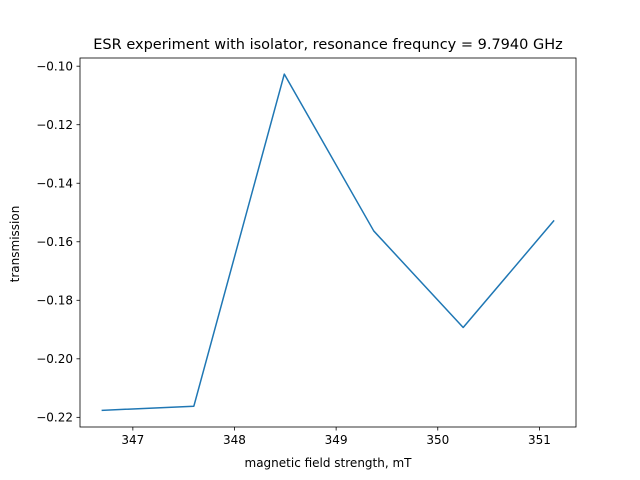 The width and height of the screenshot is (640, 480). What do you see at coordinates (54, 125) in the screenshot?
I see `y-tick-label: −0.12` at bounding box center [54, 125].